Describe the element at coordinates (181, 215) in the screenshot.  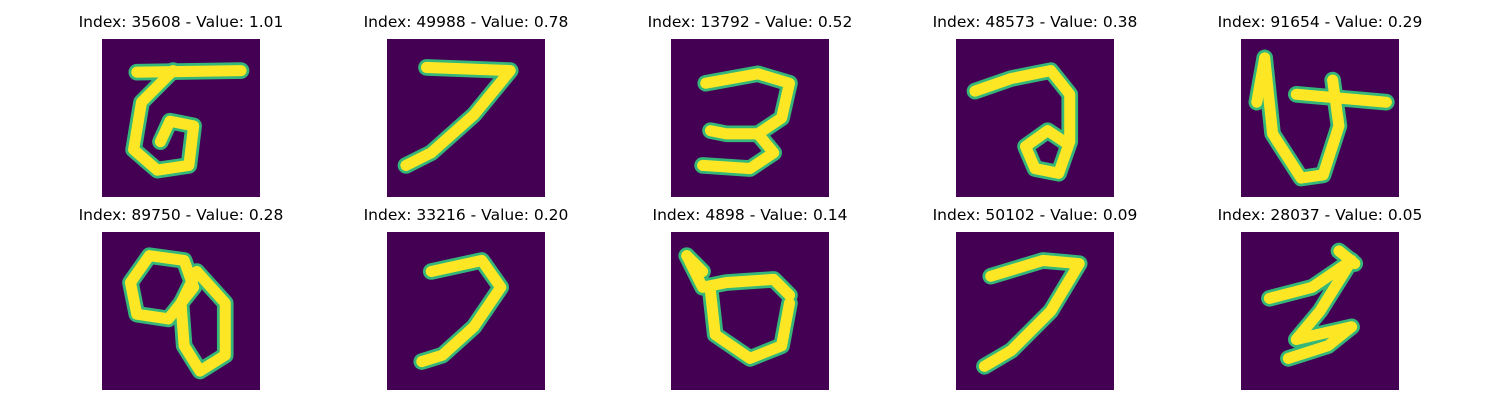
I see `panel-title: Index: 89750 - Value: 0.28` at that location.